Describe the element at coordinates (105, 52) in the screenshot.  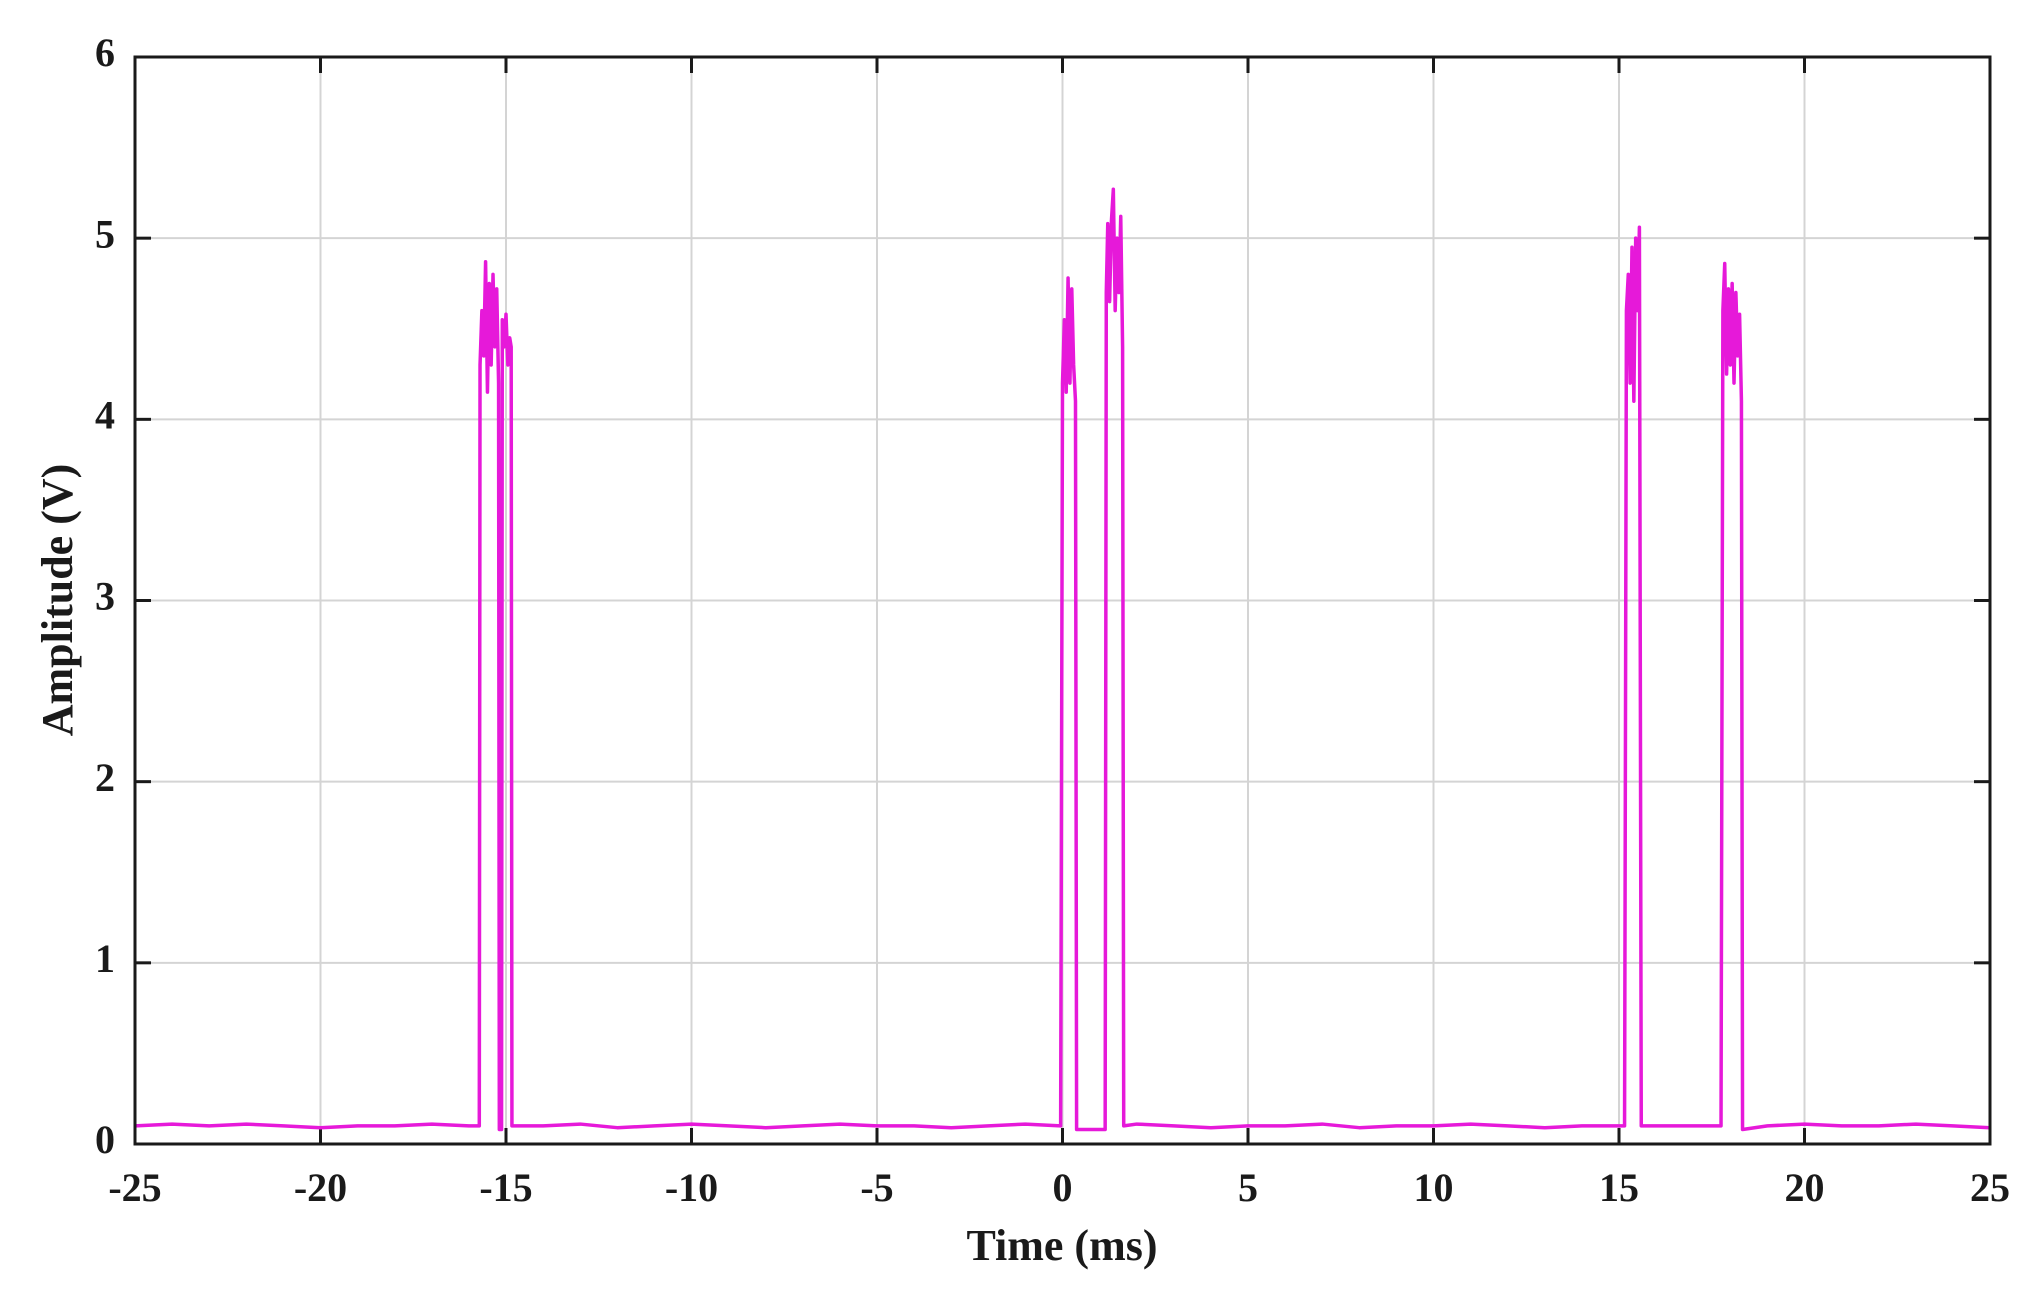
I see `y-tick-label: 6` at that location.